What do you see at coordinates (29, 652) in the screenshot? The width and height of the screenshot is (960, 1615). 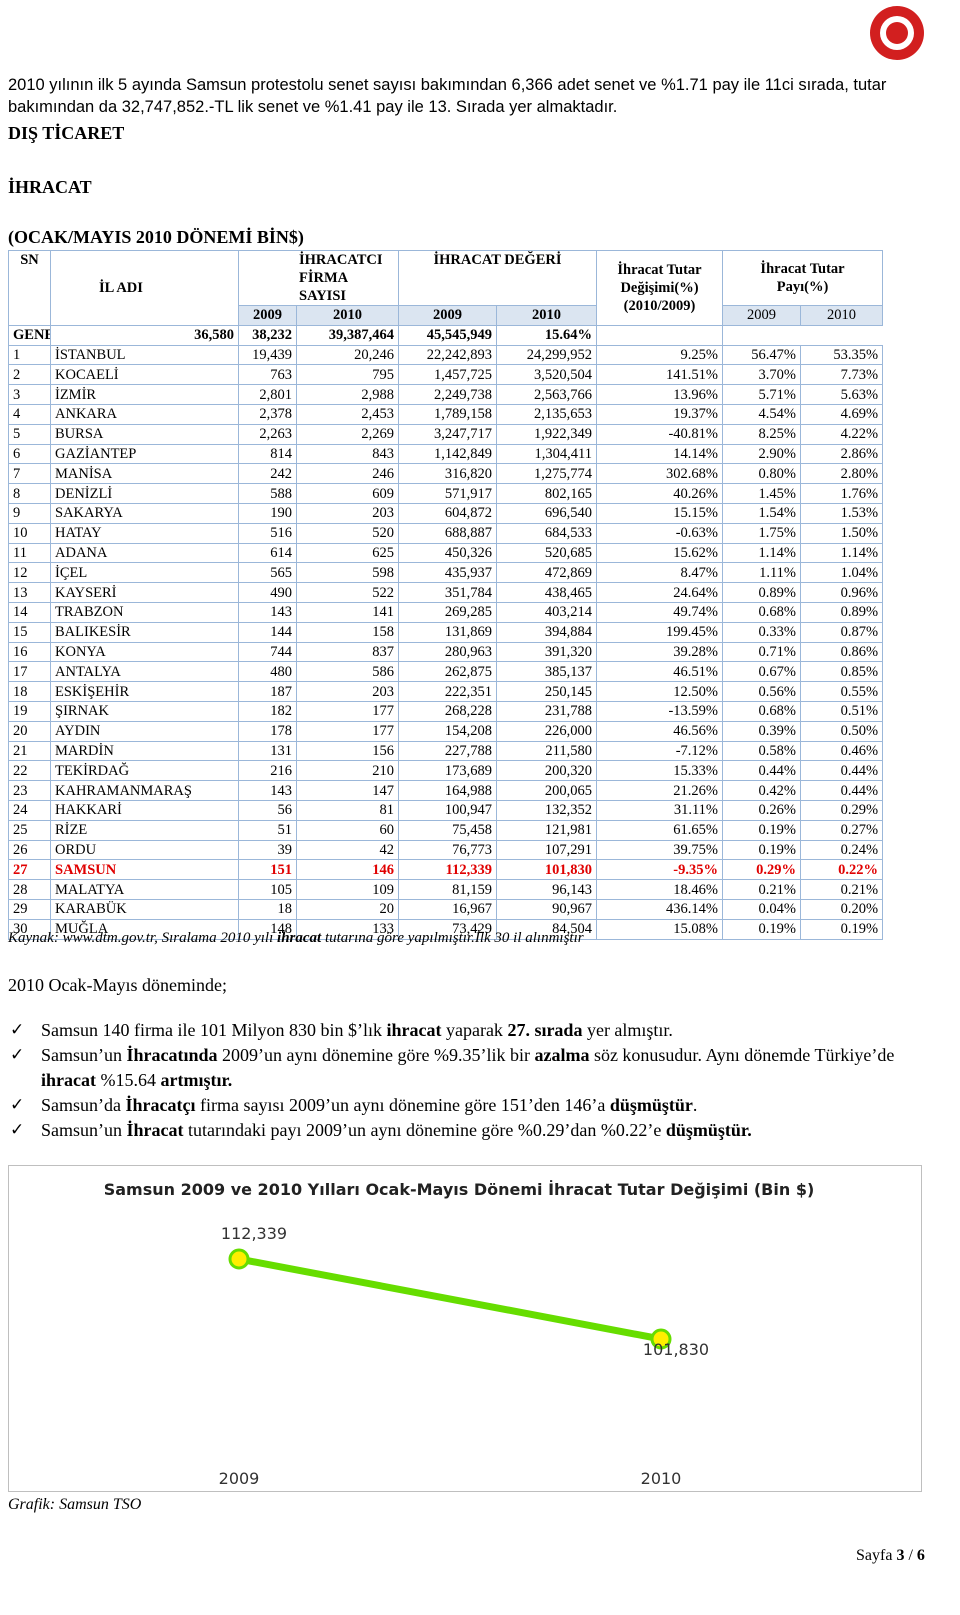 I see `table-cell: 16` at bounding box center [29, 652].